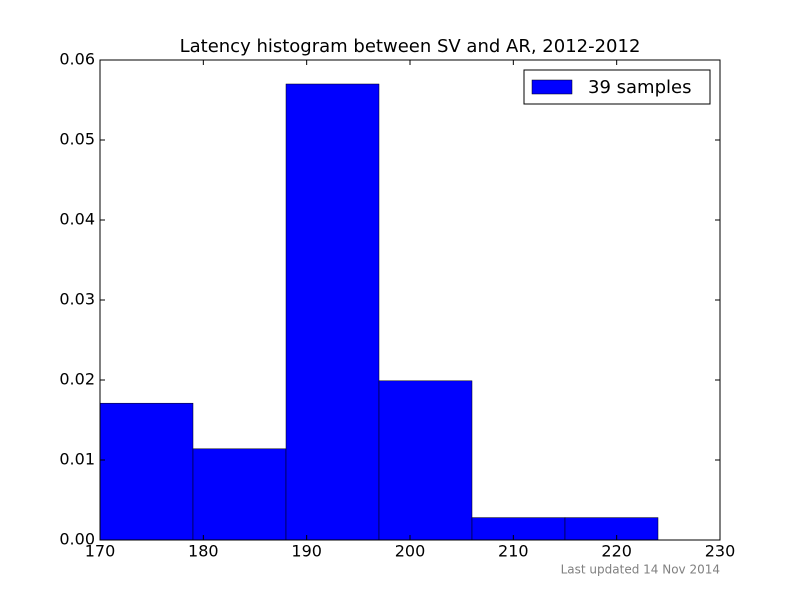 The image size is (800, 600). I want to click on legend-label: 39 samples, so click(639, 87).